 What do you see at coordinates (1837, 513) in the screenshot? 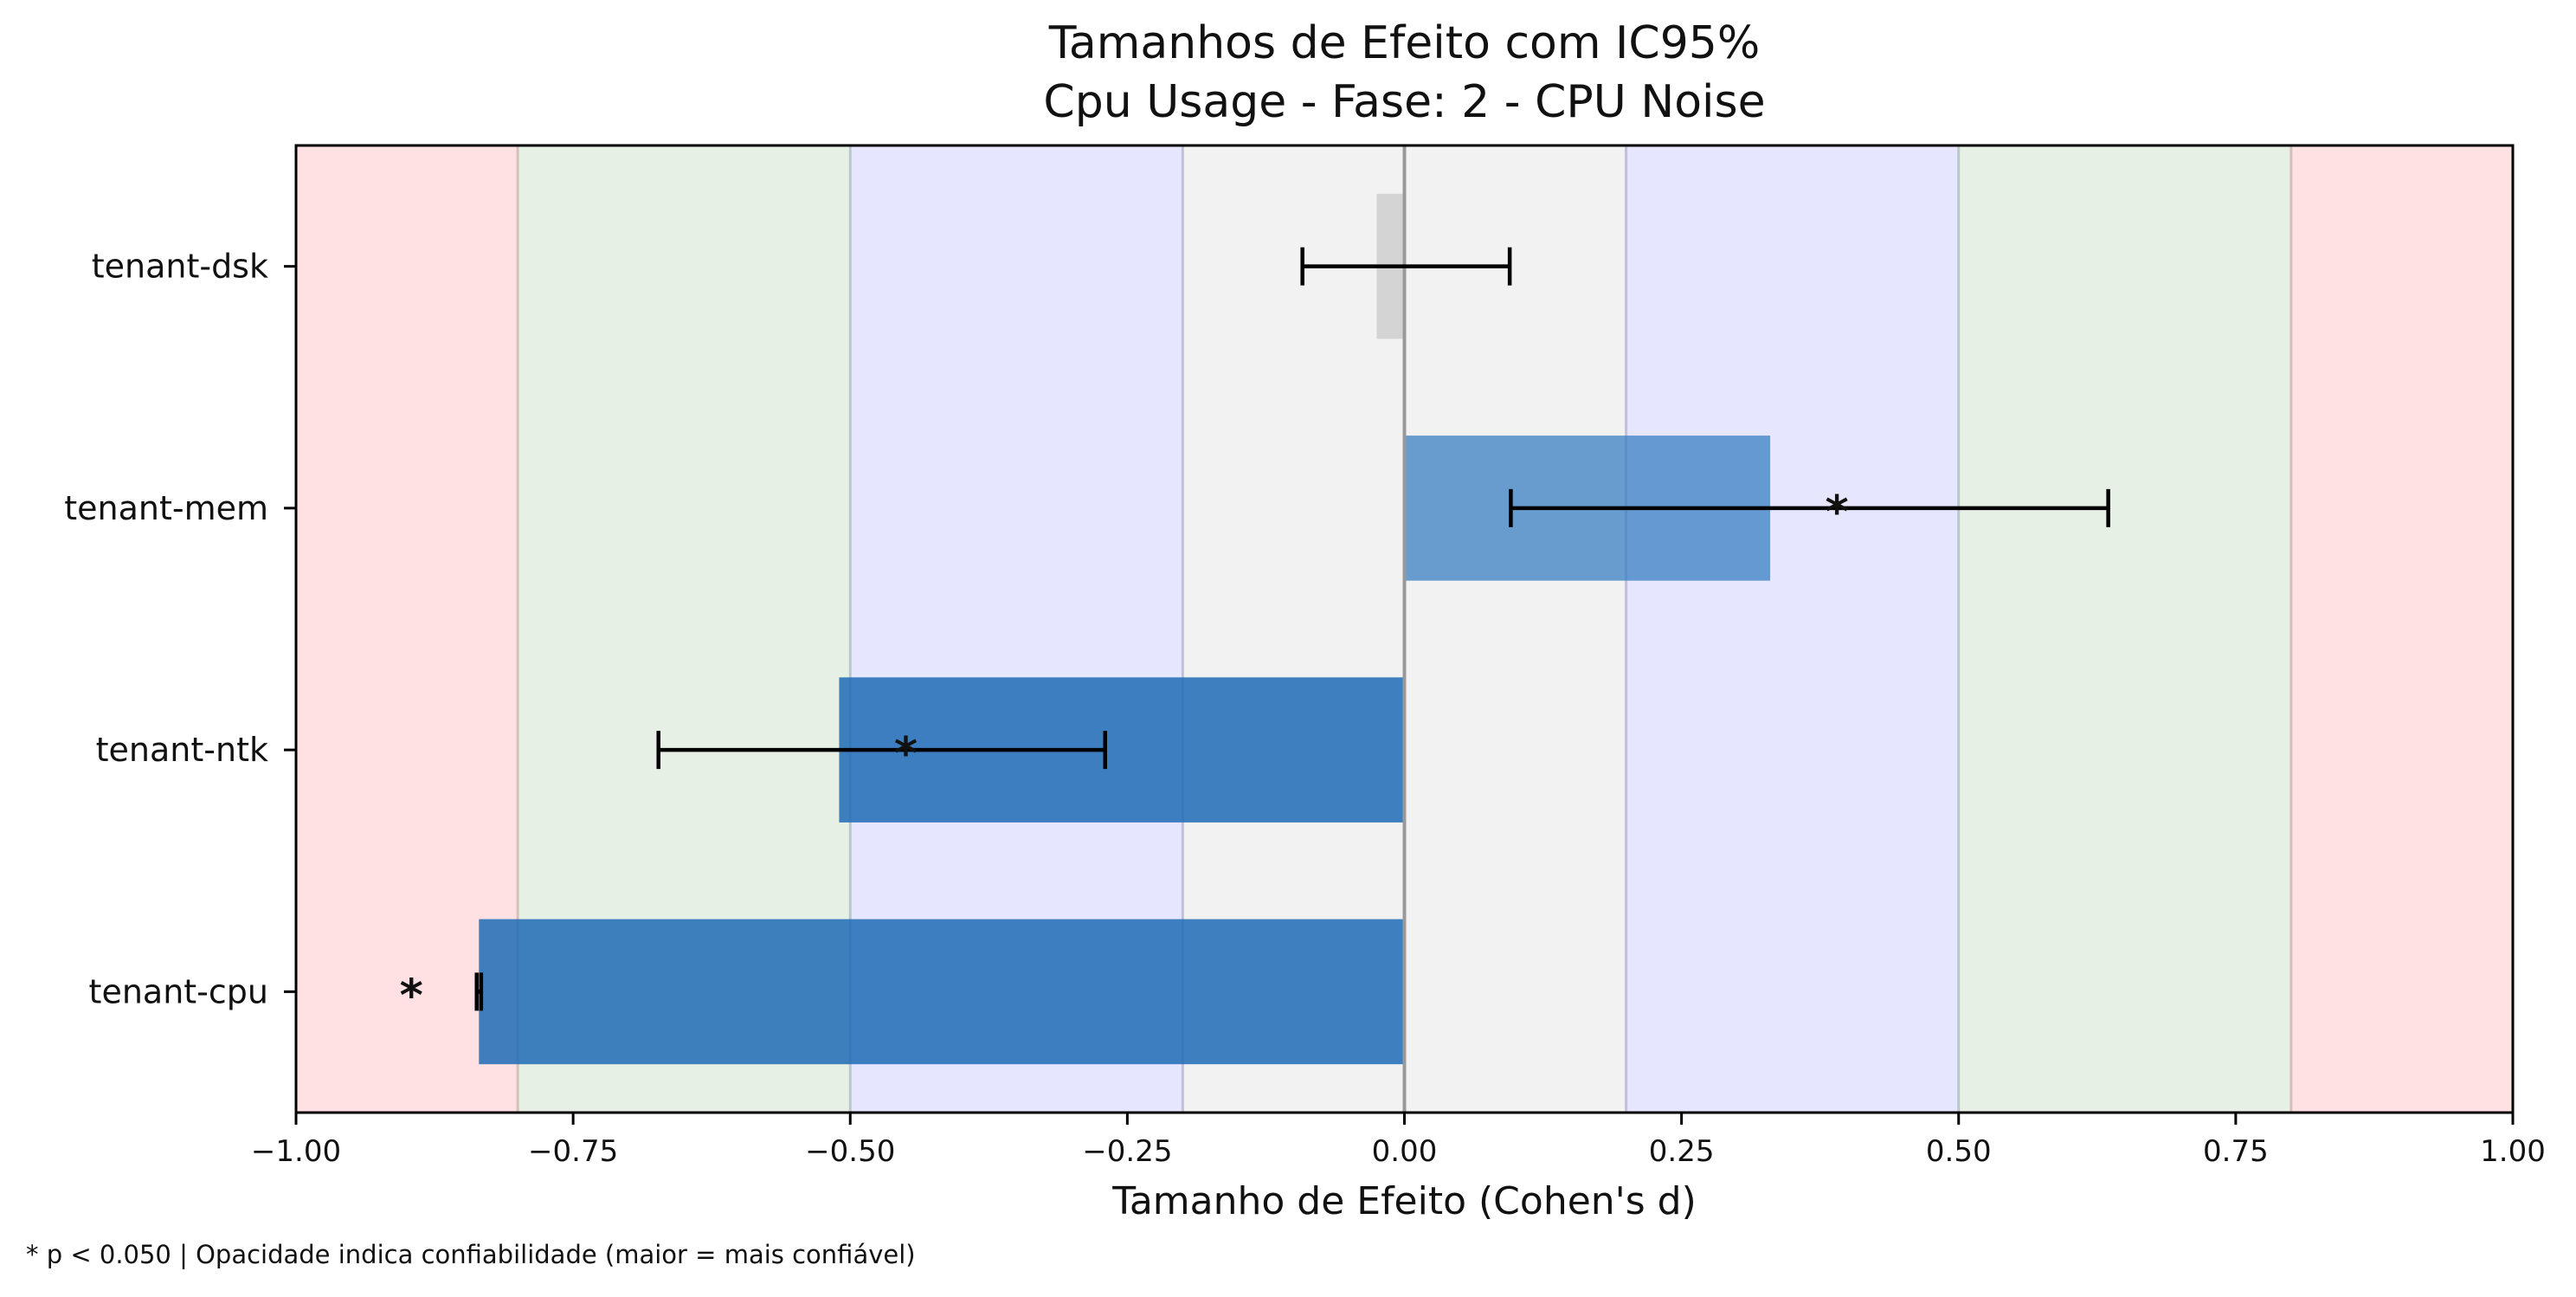
I see `significance-star-tenant-mem: *` at bounding box center [1837, 513].